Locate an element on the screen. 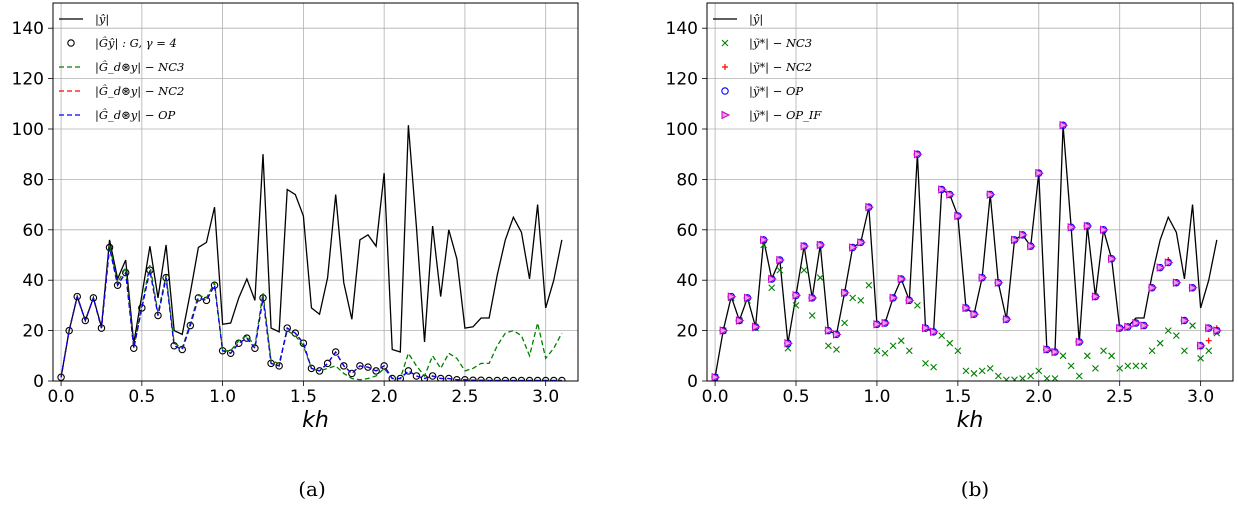  legend-label: |ỹ*| − NC2 is located at coordinates (780, 67).